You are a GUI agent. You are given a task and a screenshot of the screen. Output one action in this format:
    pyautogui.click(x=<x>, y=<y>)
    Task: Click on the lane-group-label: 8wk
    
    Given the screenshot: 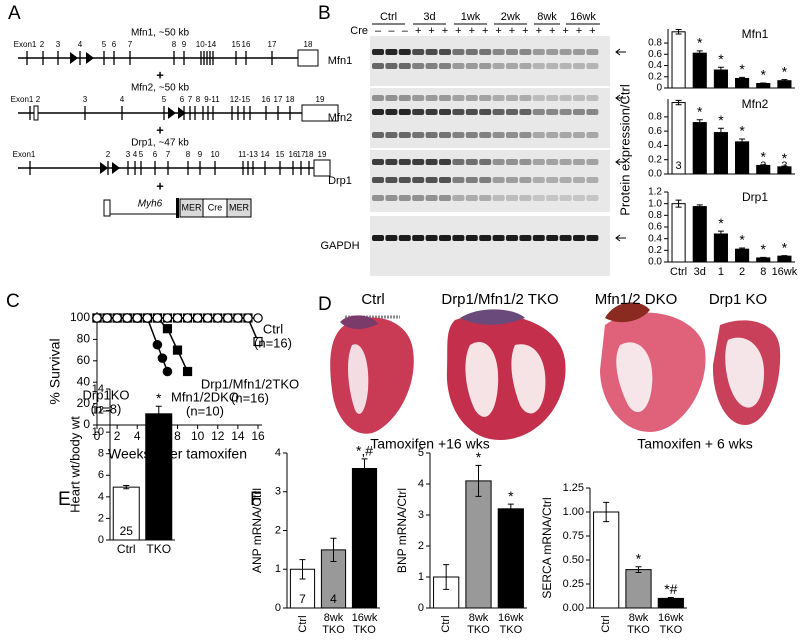 What is the action you would take?
    pyautogui.click(x=547, y=17)
    